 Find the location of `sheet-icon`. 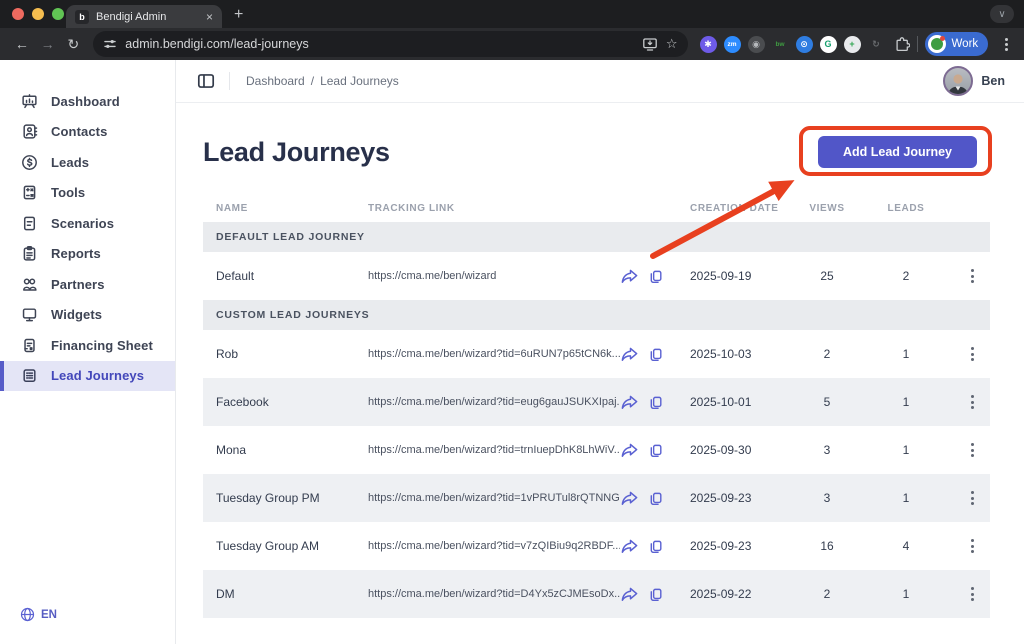

sheet-icon is located at coordinates (29, 345).